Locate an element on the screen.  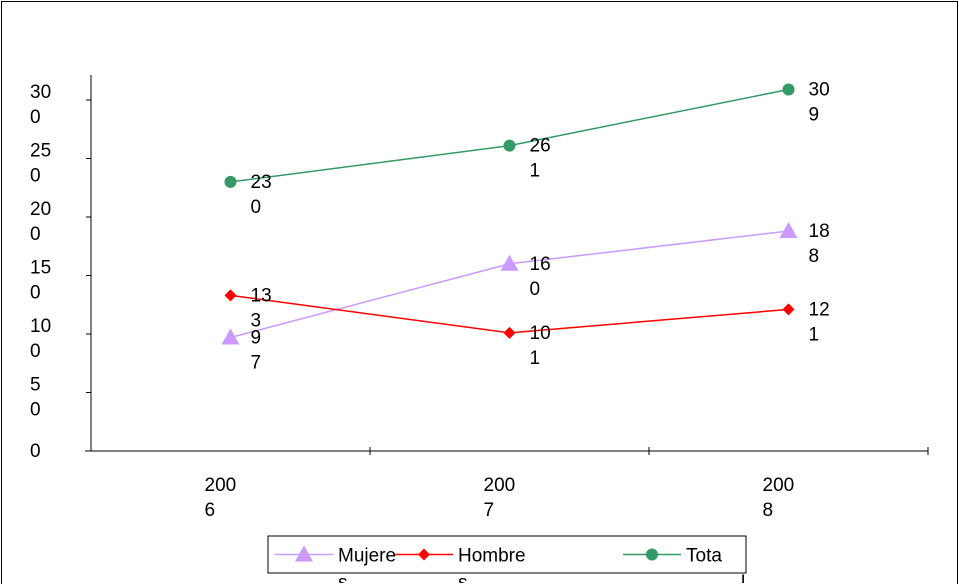
y-tick-label: 20 0 is located at coordinates (40, 222).